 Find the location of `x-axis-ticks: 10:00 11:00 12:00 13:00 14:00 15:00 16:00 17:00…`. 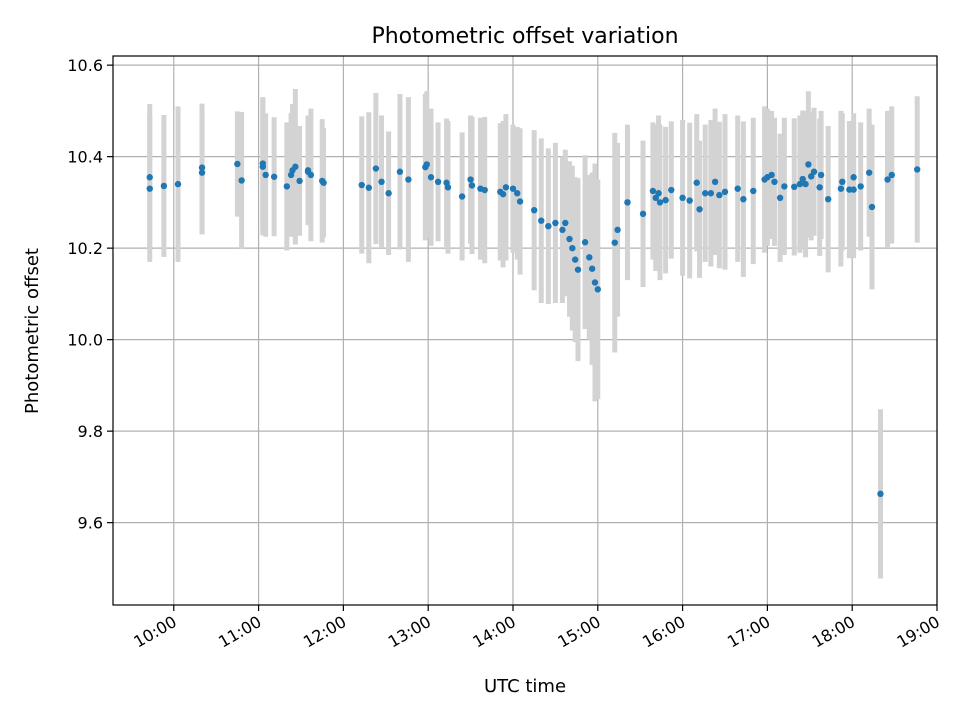

x-axis-ticks: 10:00 11:00 12:00 13:00 14:00 15:00 16:00 17:00… is located at coordinates (536, 628).